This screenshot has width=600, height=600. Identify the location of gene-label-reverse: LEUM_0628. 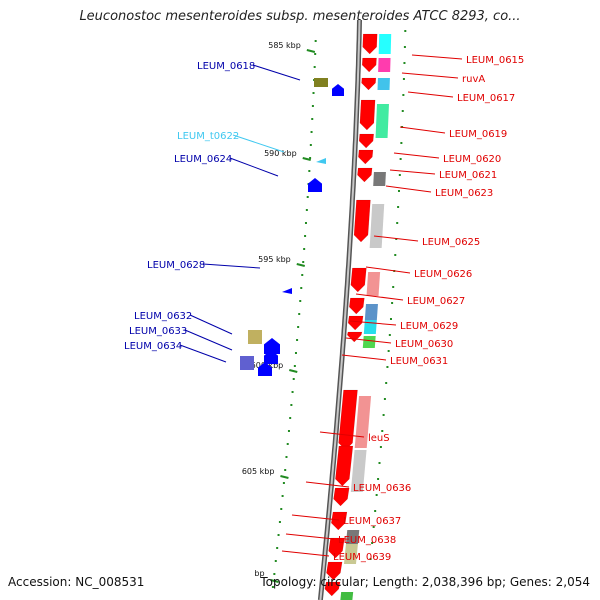
(176, 265).